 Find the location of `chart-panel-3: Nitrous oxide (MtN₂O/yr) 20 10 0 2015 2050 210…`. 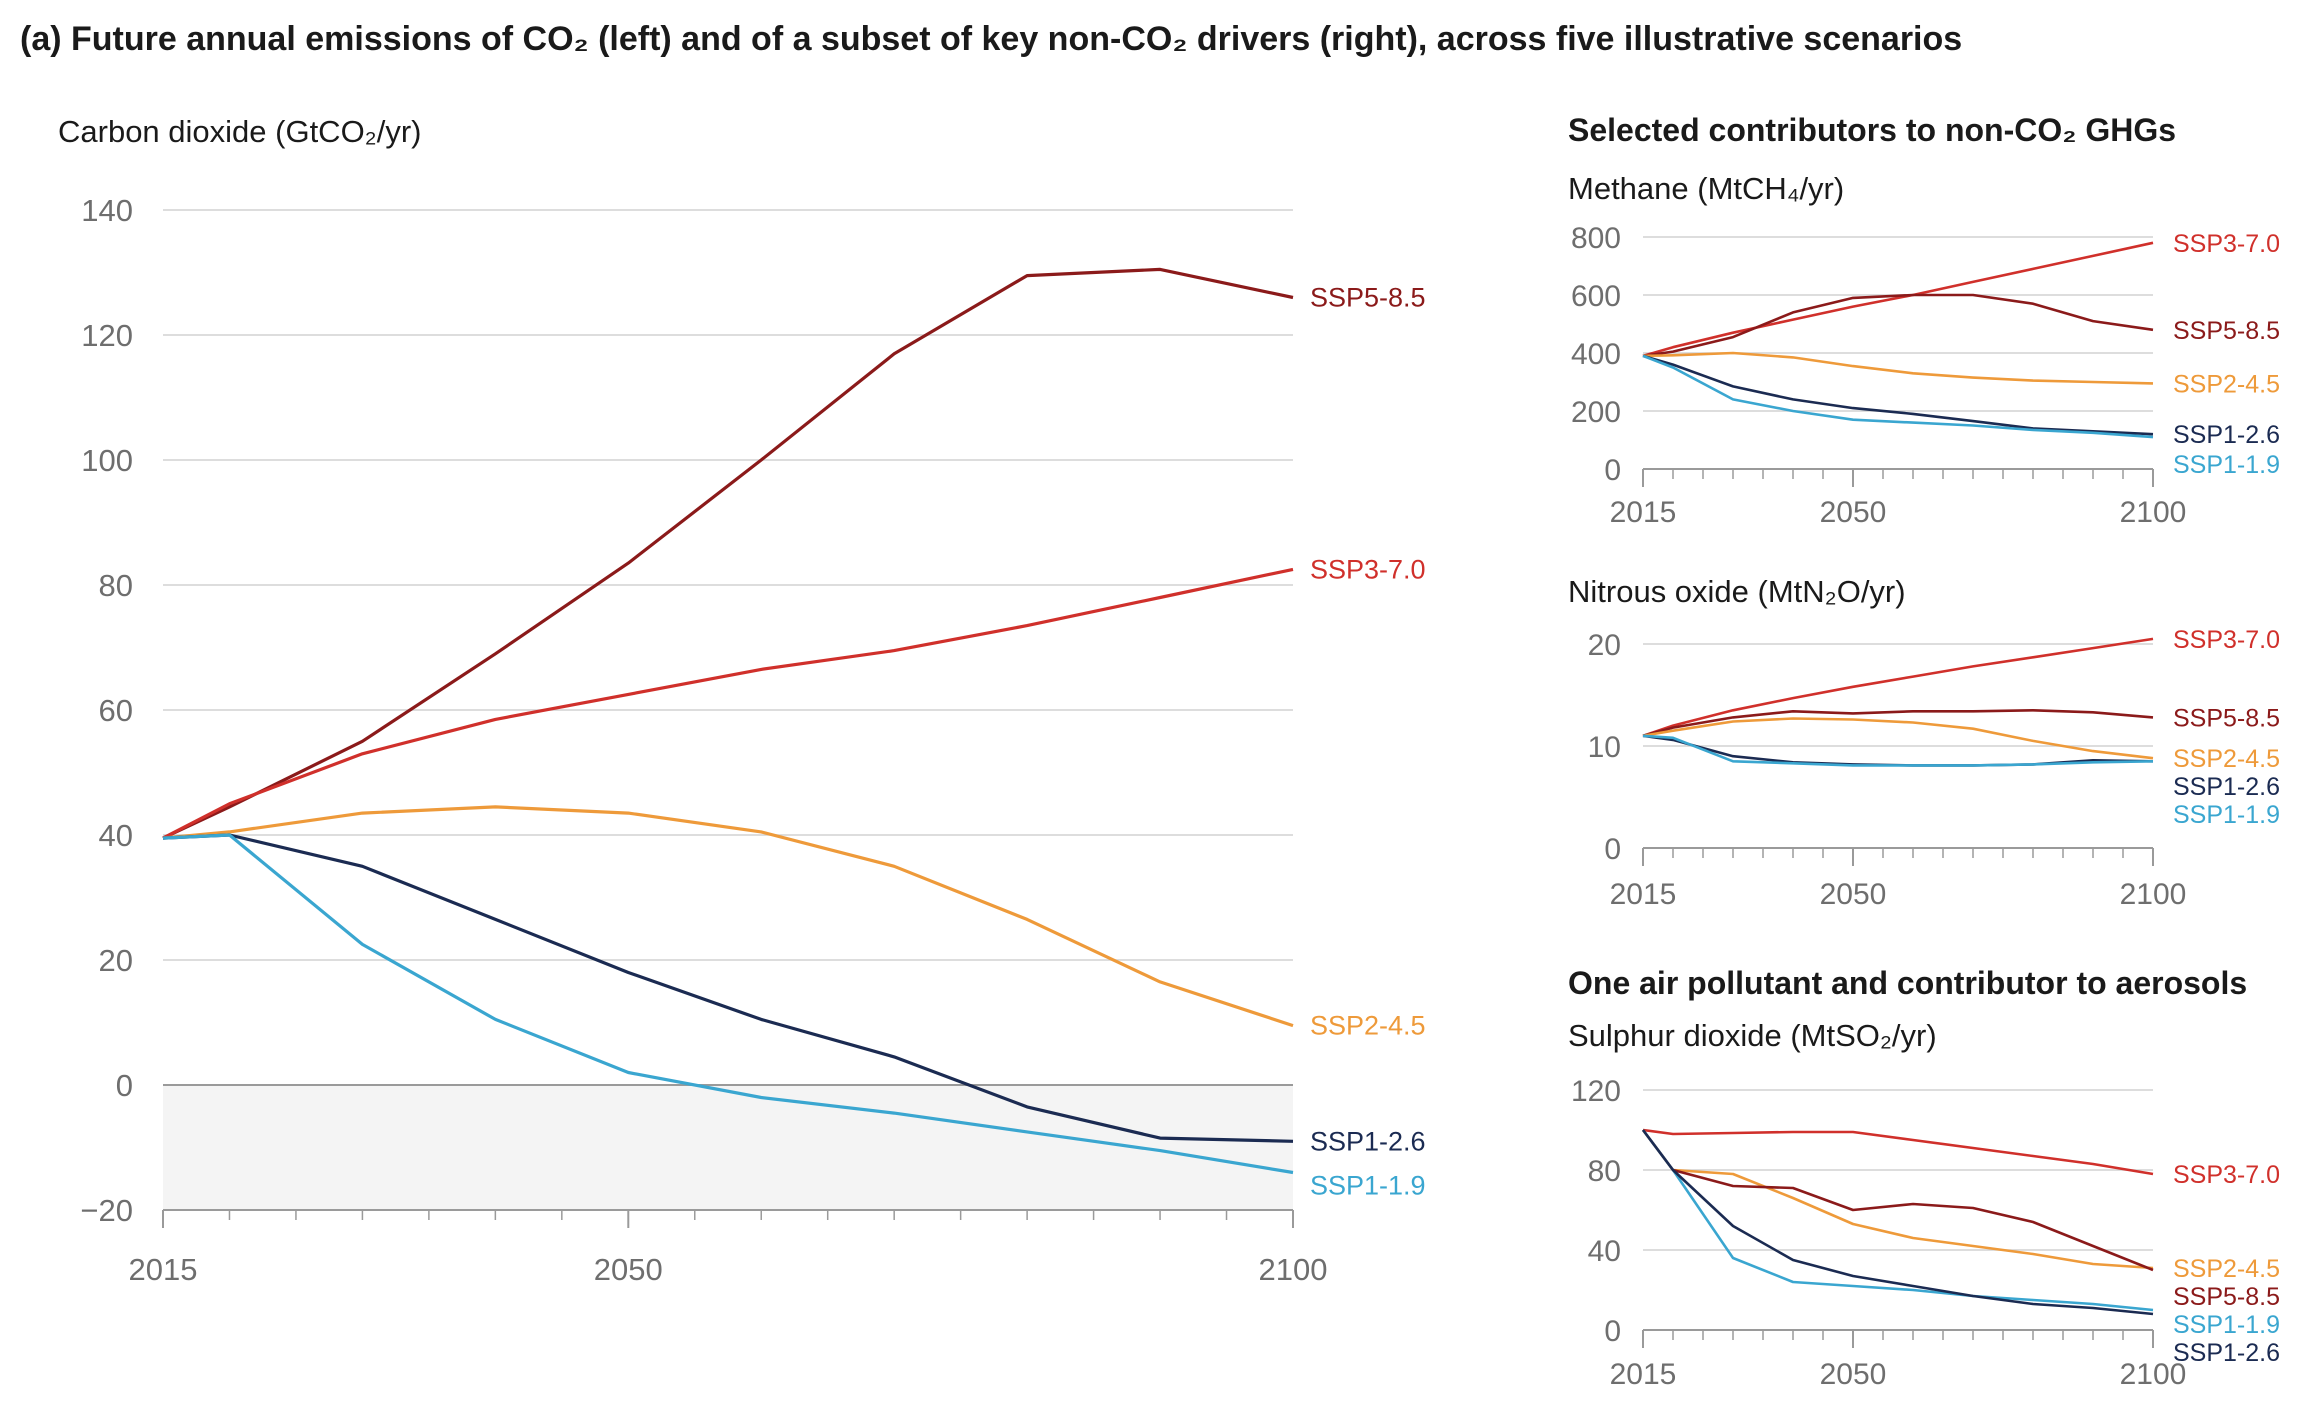

chart-panel-3: Nitrous oxide (MtN₂O/yr) 20 10 0 2015 2050 210… is located at coordinates (1924, 742).